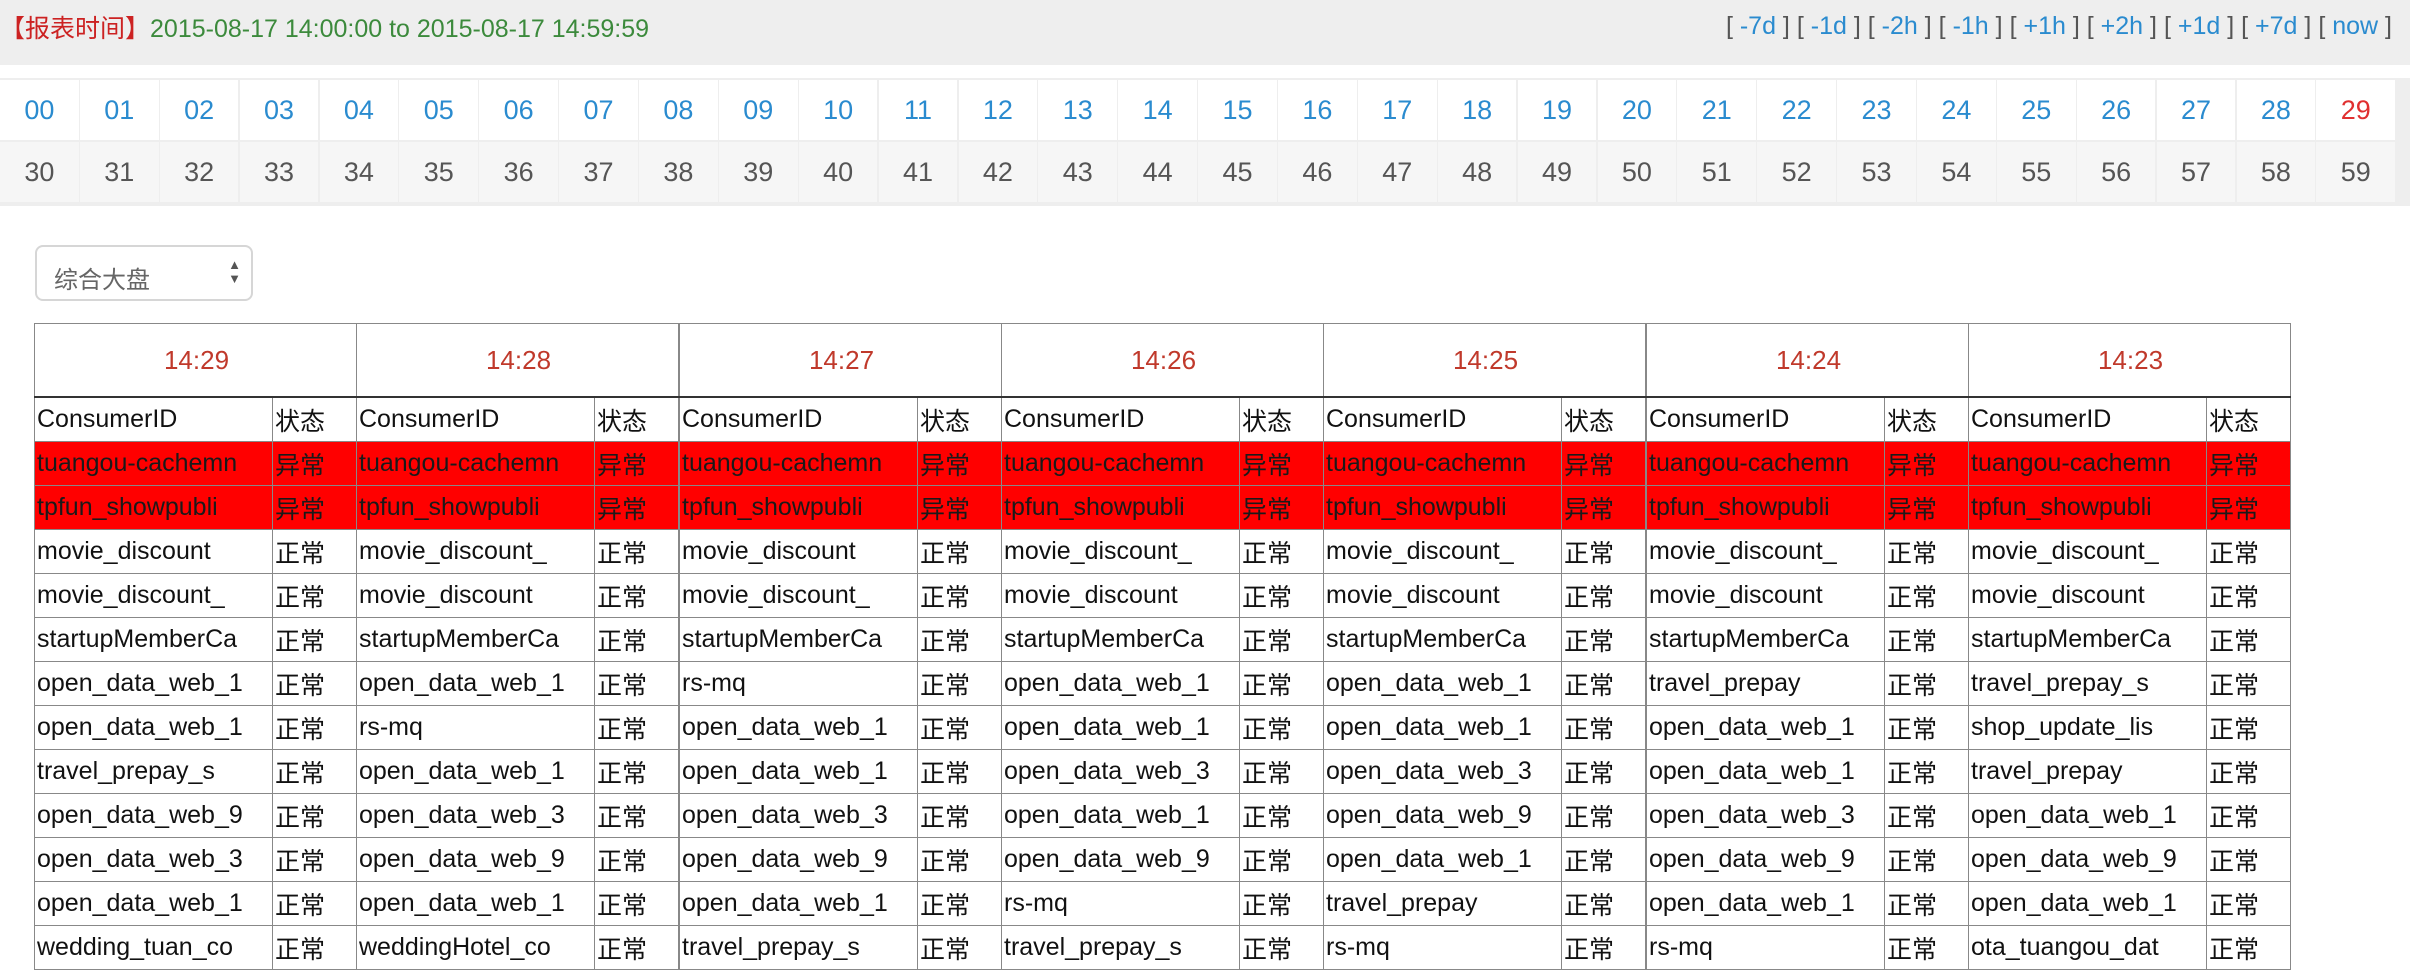  What do you see at coordinates (1876, 110) in the screenshot?
I see `minute-23: 23` at bounding box center [1876, 110].